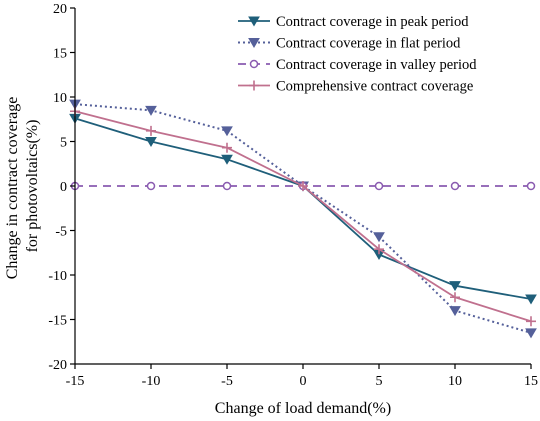 The height and width of the screenshot is (421, 540). What do you see at coordinates (57, 365) in the screenshot?
I see `y-tick-label: -20` at bounding box center [57, 365].